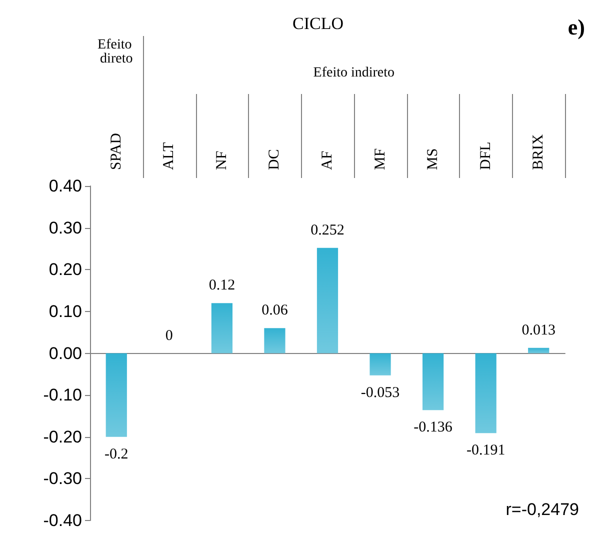 Image resolution: width=595 pixels, height=537 pixels. Describe the element at coordinates (275, 310) in the screenshot. I see `data-label: 0.06` at that location.